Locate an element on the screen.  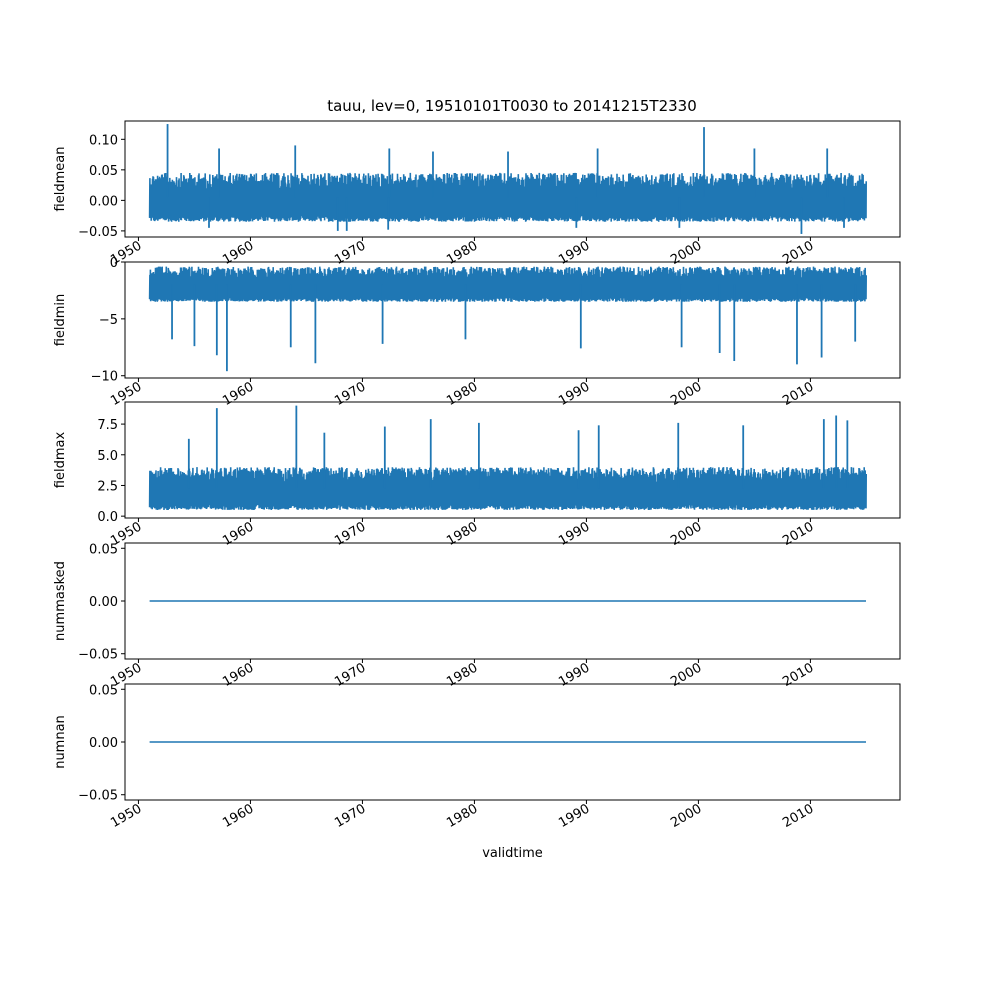
ytick-label-nummasked-1: 0.00 is located at coordinates (103, 602).